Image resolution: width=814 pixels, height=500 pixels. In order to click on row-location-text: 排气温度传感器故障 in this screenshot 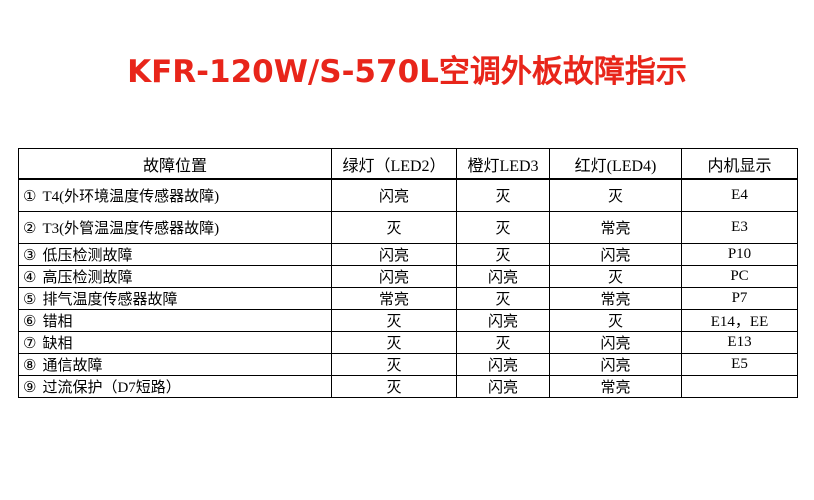, I will do `click(110, 300)`.